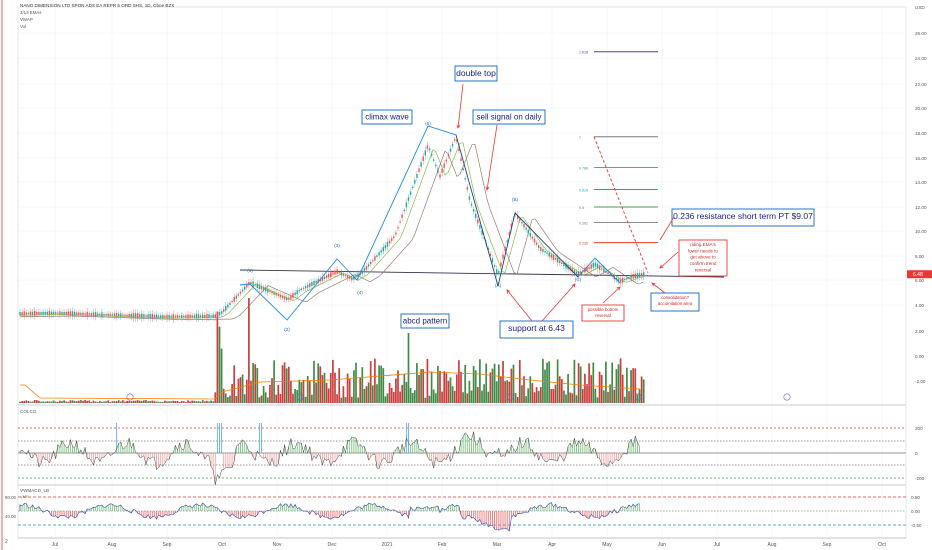  I want to click on colco-label: COLCO, so click(28, 411).